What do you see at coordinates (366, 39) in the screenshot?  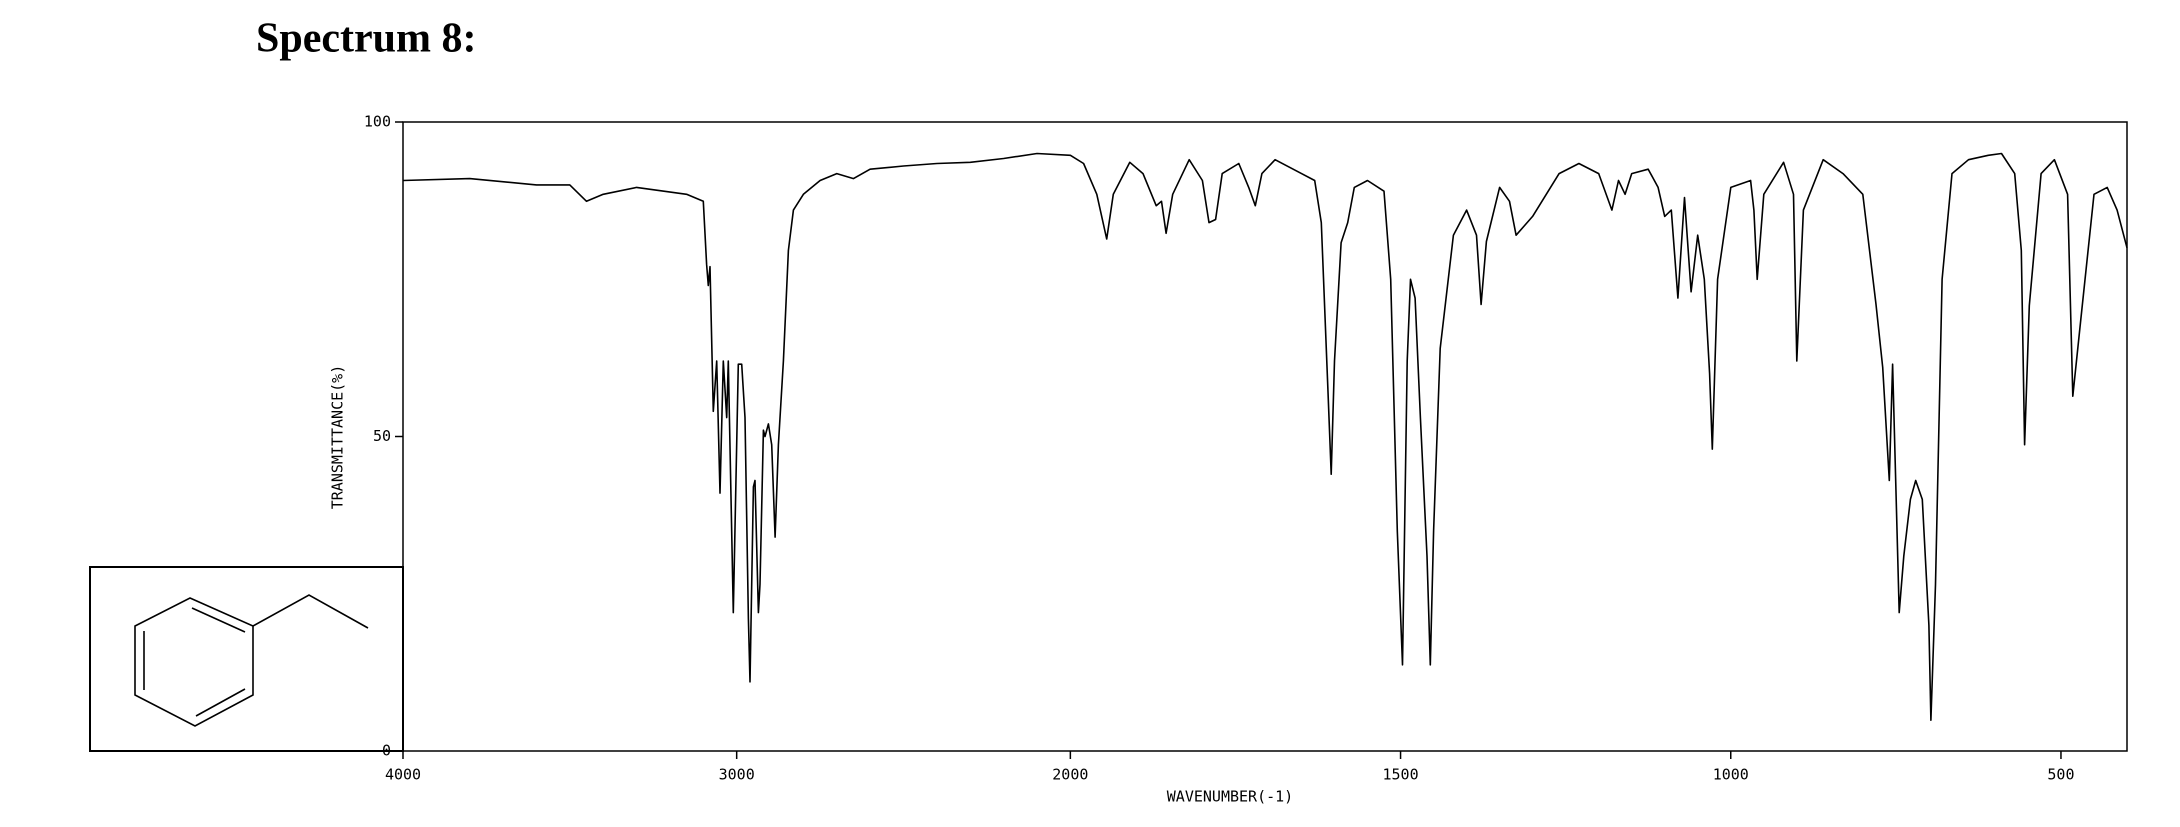 I see `chart-title: Spectrum 8:` at bounding box center [366, 39].